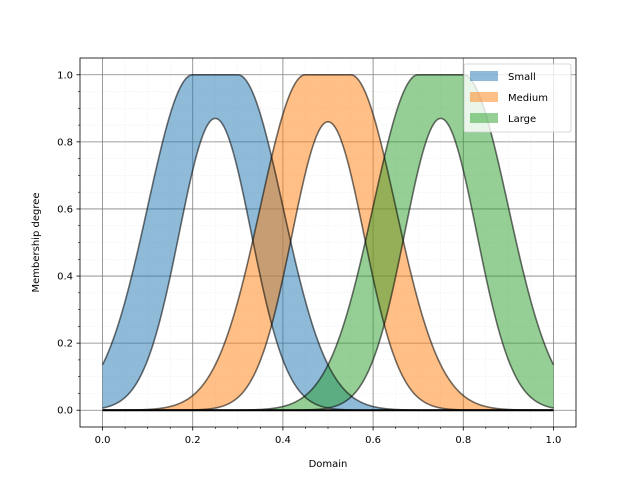 The width and height of the screenshot is (640, 480). I want to click on y-axis-ticks: 0.0 0.2 0.4 0.6 0.8 1.0, so click(68, 243).